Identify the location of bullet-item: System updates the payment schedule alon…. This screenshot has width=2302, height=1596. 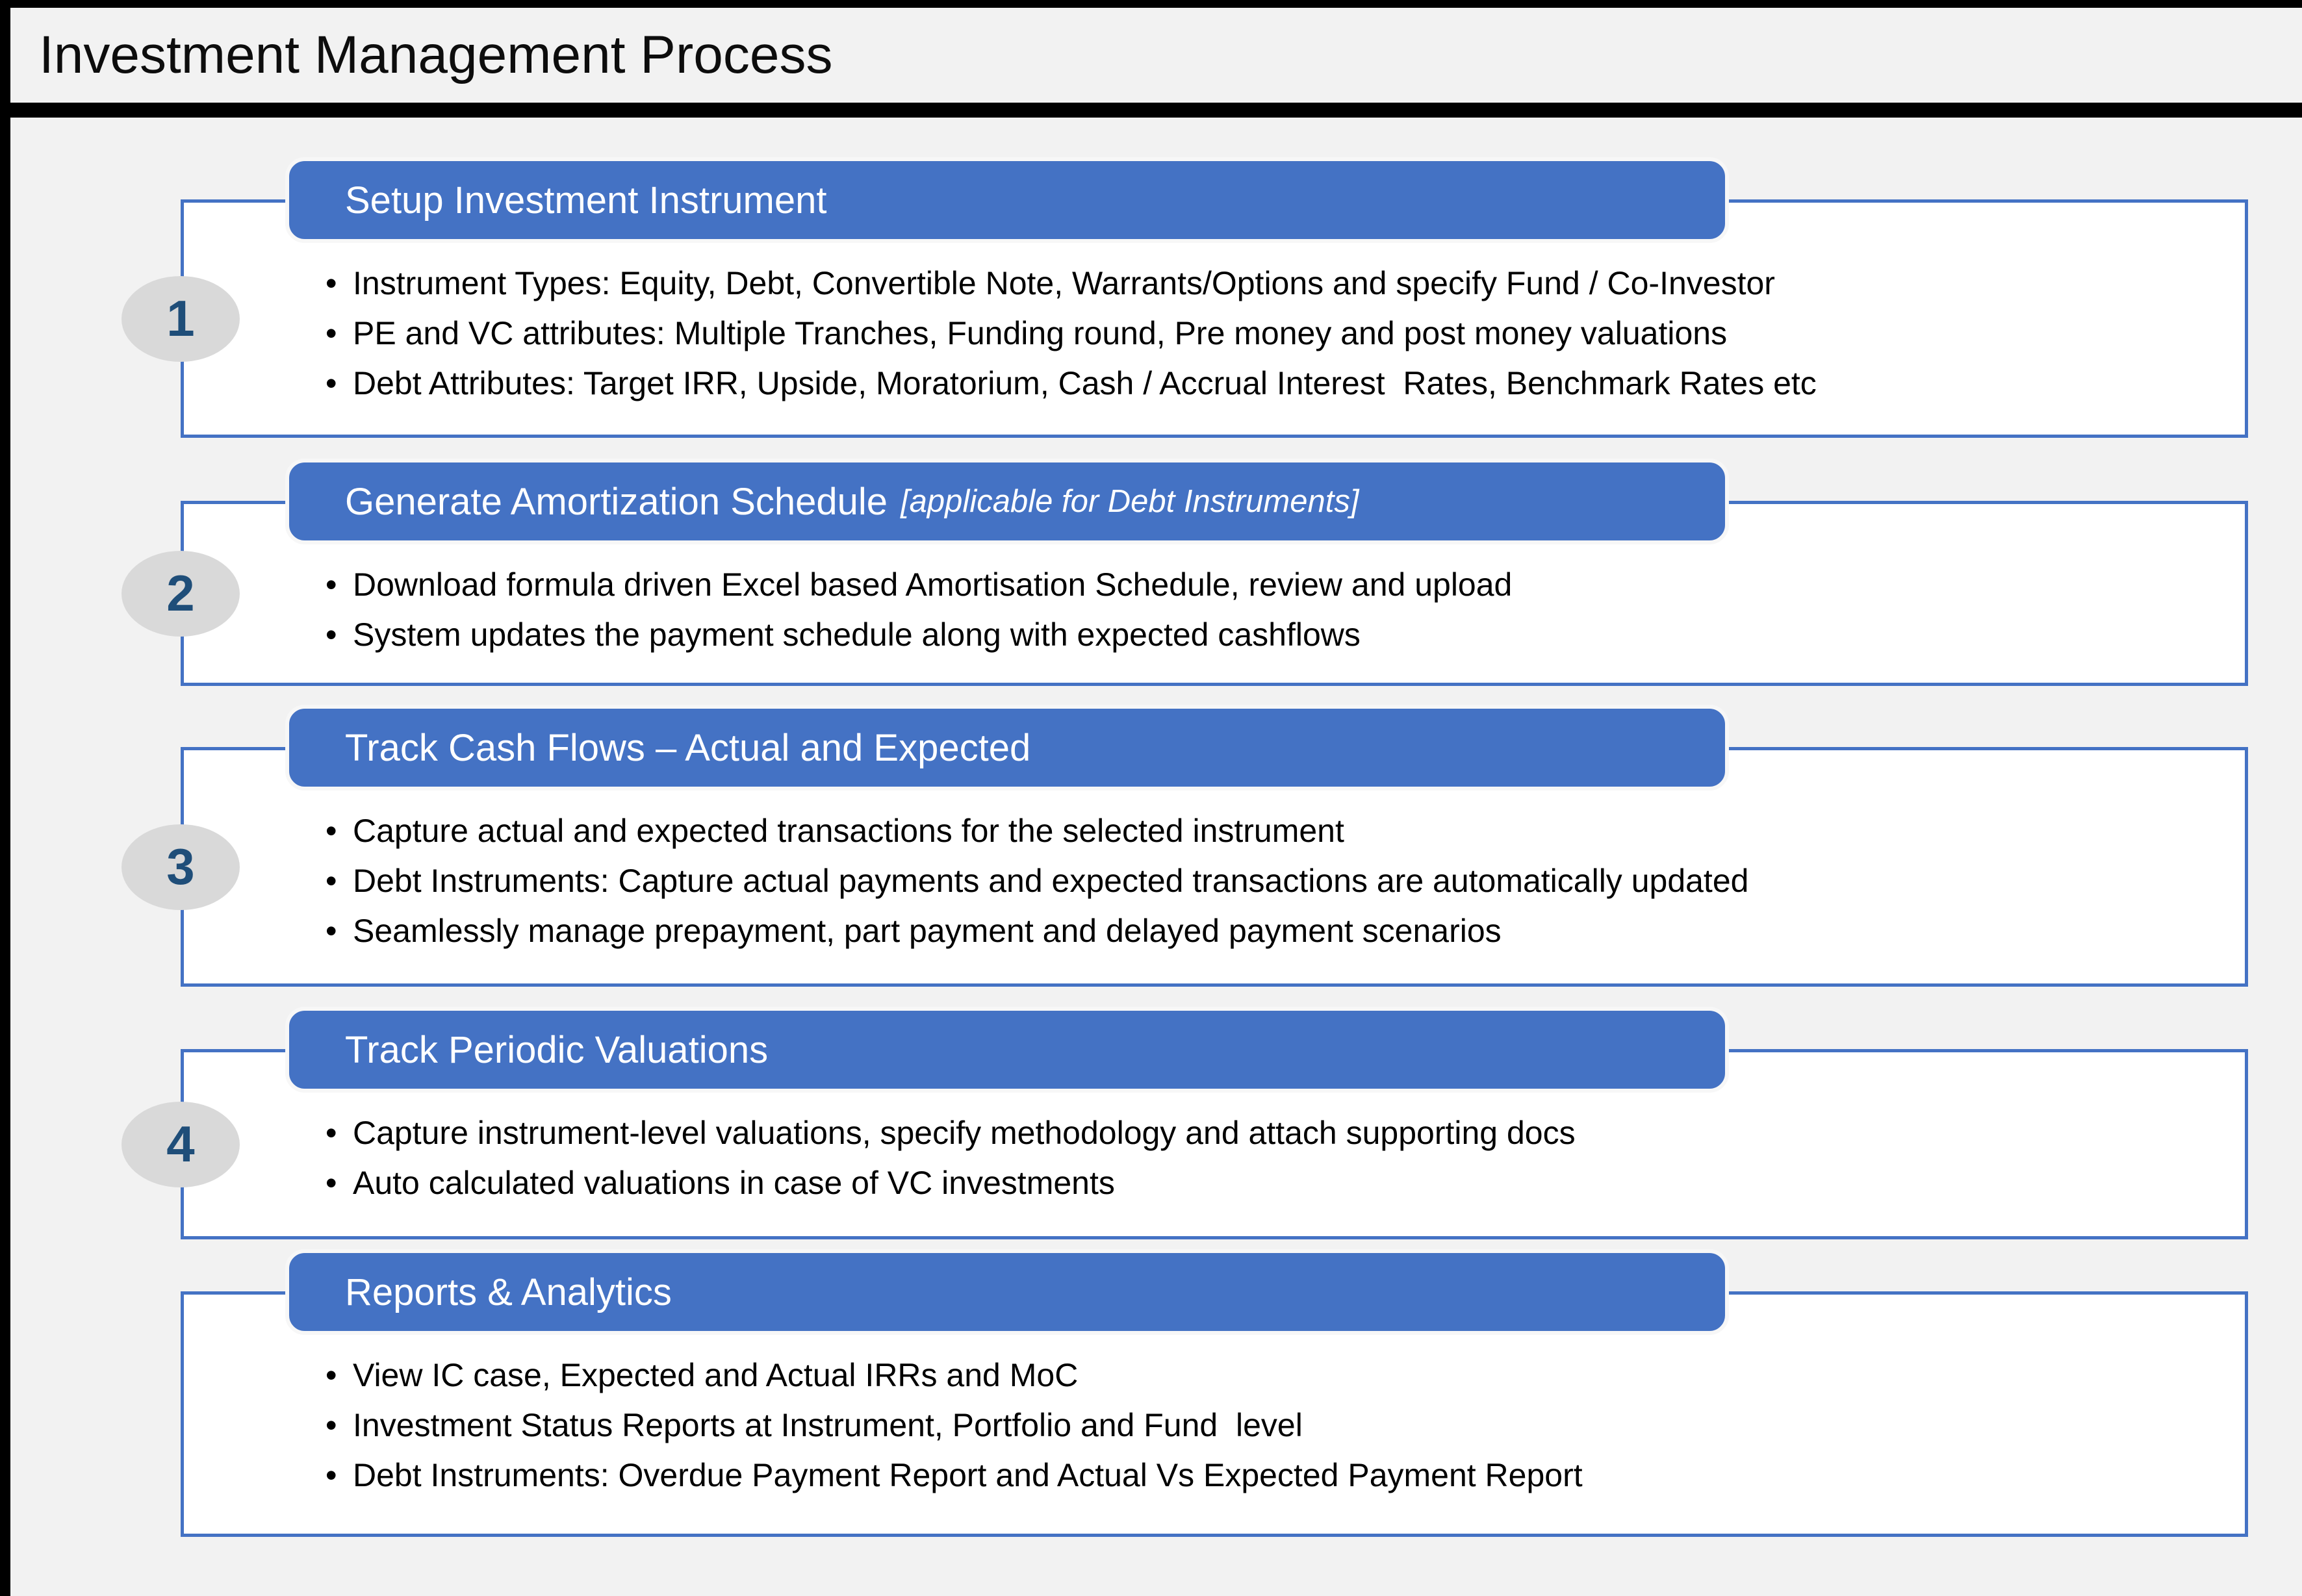
(1272, 635).